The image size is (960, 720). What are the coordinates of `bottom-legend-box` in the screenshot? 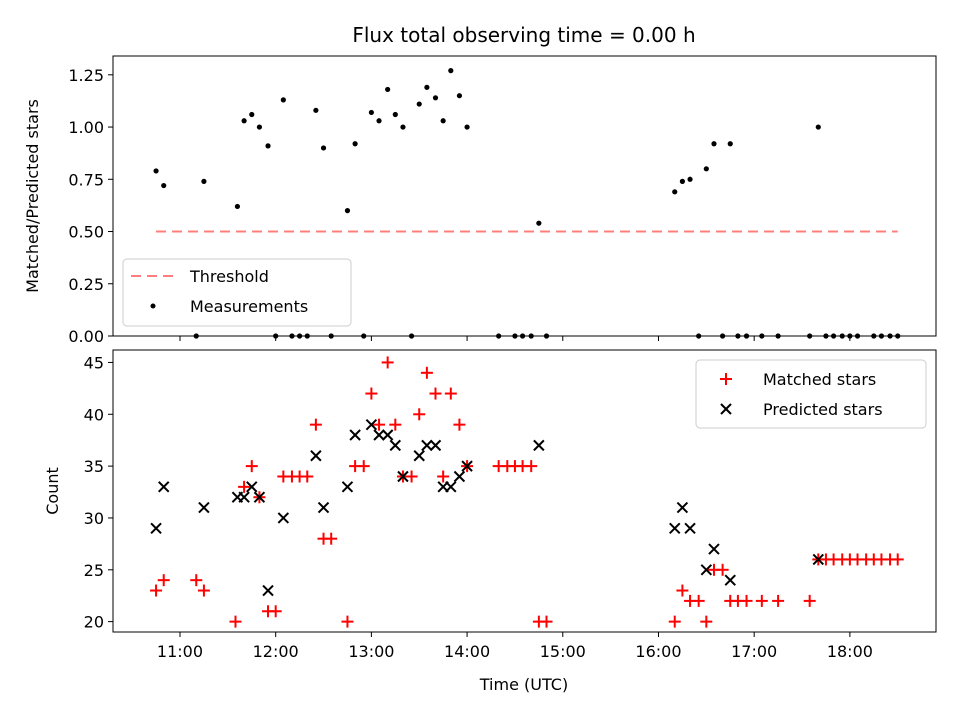 It's located at (811, 394).